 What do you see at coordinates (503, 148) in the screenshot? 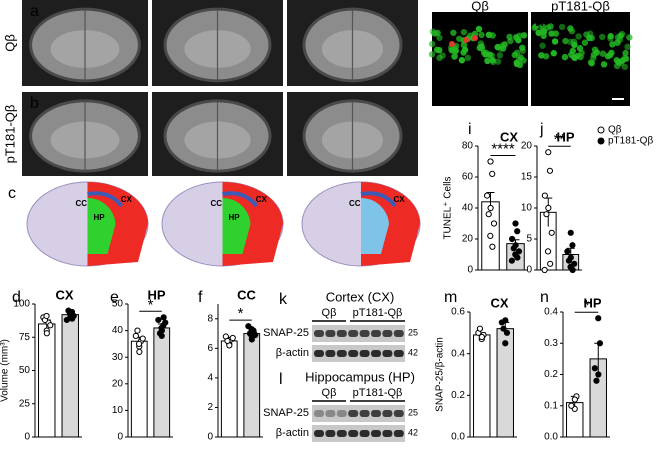
I see `significance-label: ****` at bounding box center [503, 148].